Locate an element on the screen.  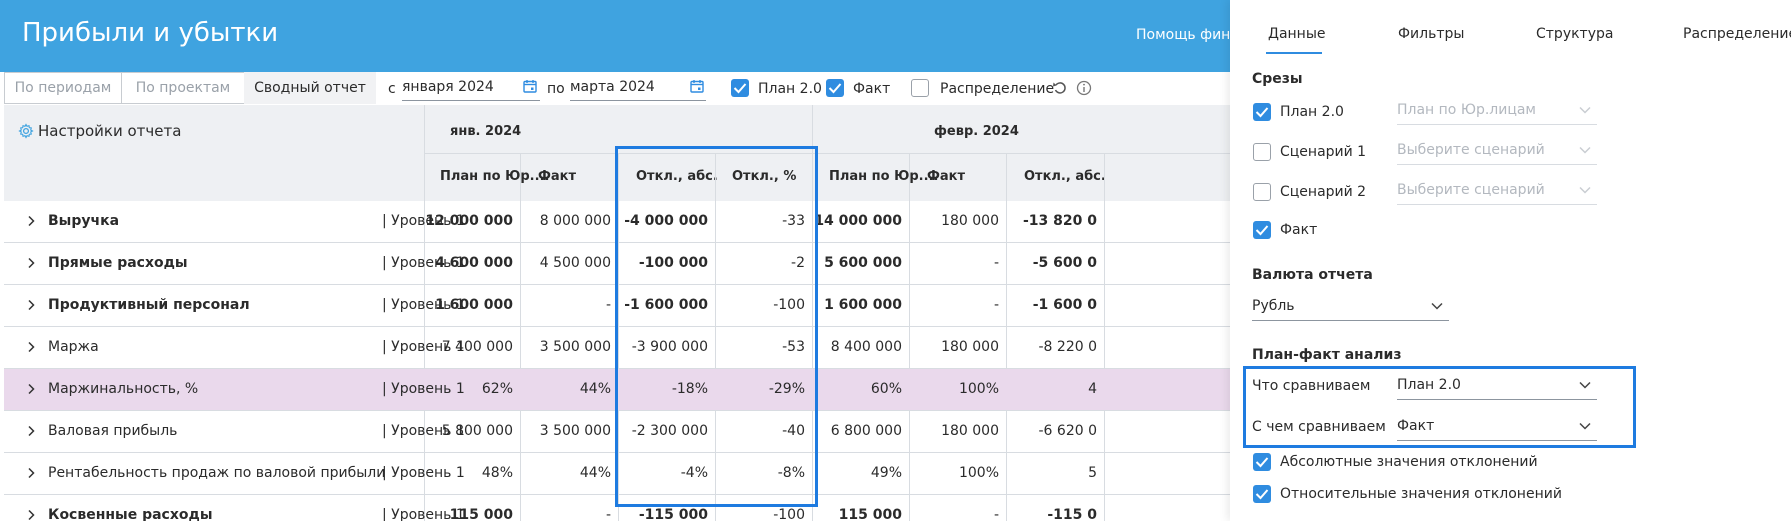
slice-scenario1-checkbox is located at coordinates (1262, 152).